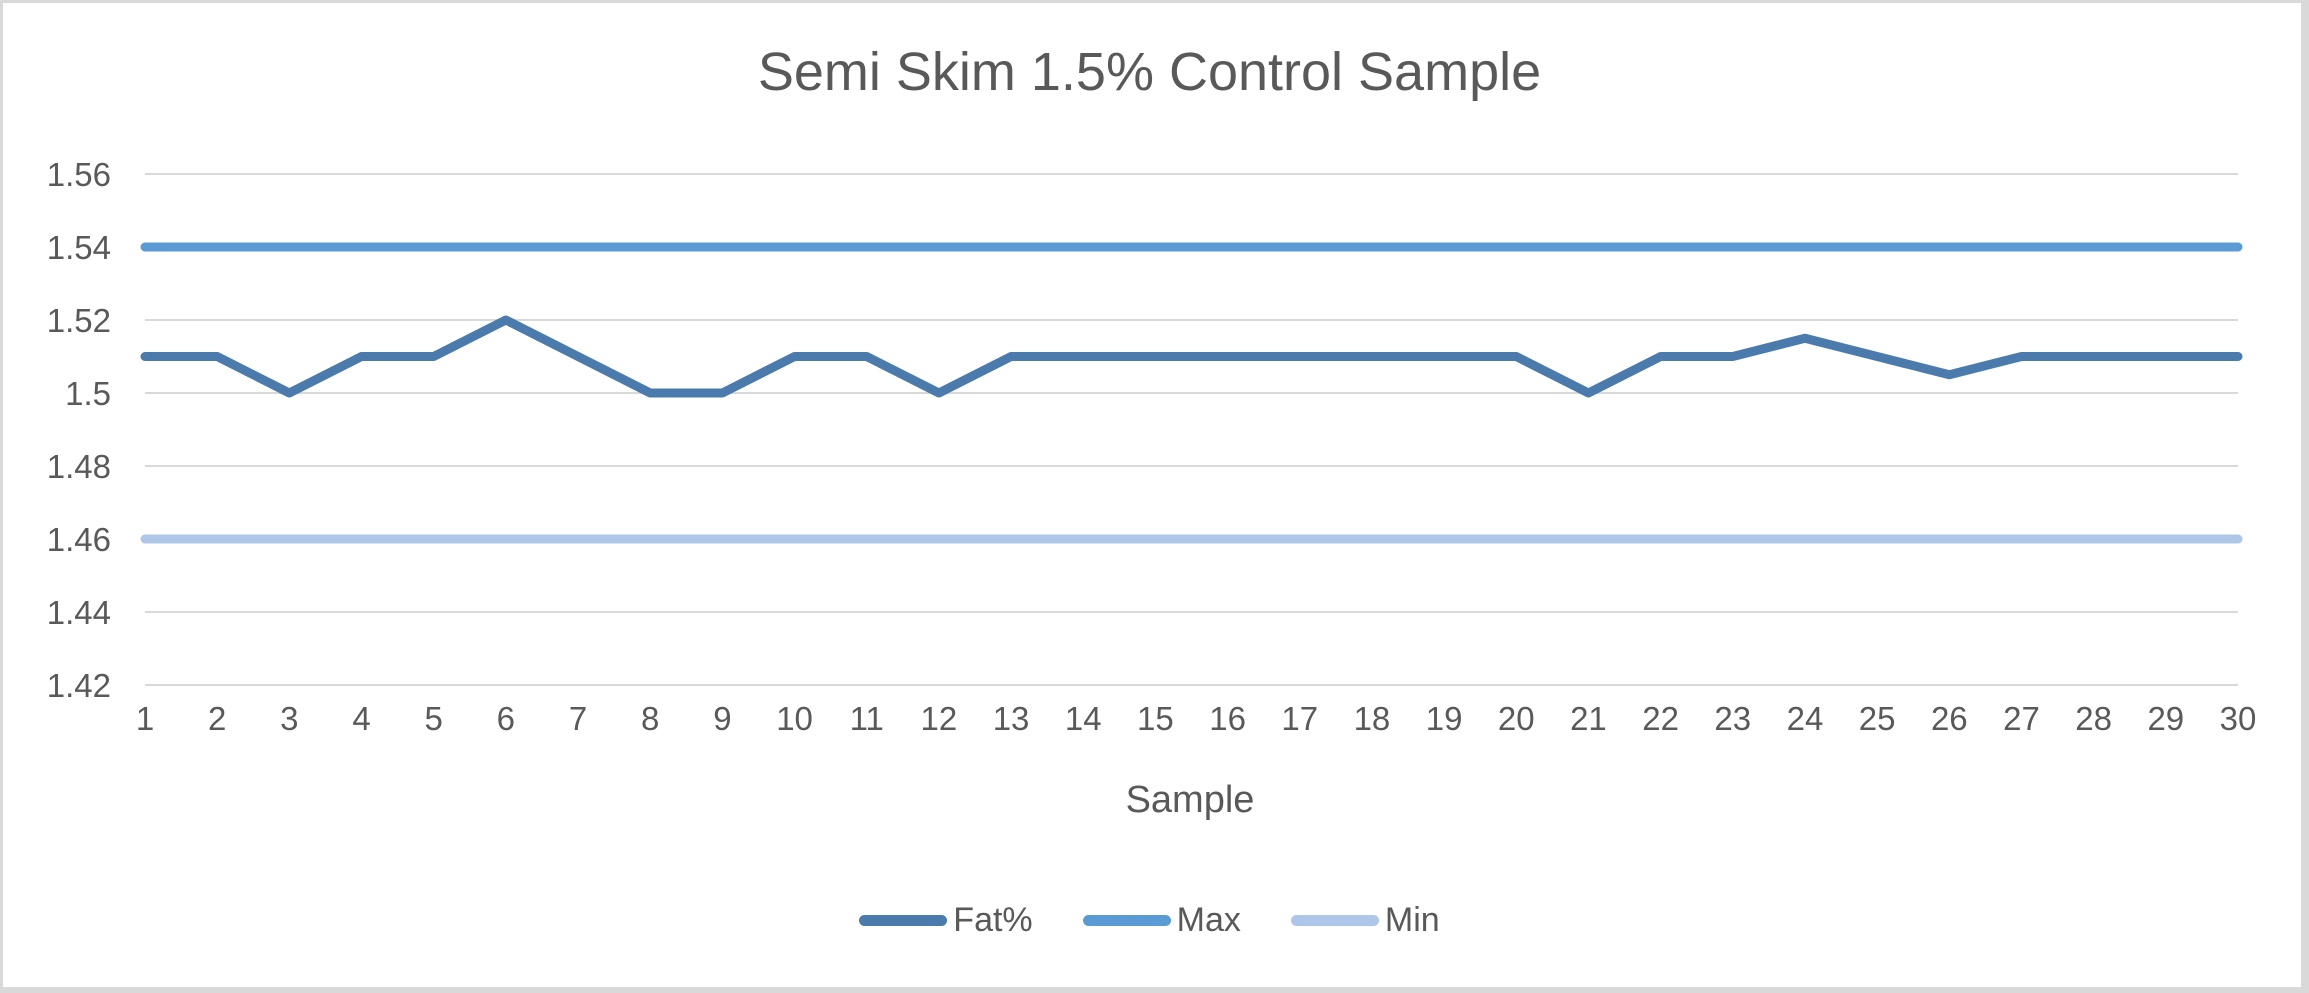 This screenshot has width=2309, height=993. Describe the element at coordinates (1660, 718) in the screenshot. I see `x-tick-label: 22` at that location.